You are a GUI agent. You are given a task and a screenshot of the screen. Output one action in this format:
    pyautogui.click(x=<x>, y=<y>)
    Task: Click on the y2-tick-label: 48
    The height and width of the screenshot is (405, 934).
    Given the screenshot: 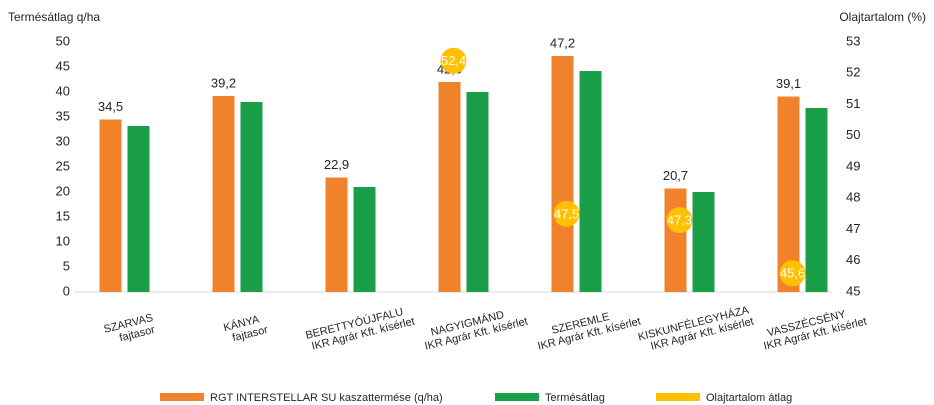 What is the action you would take?
    pyautogui.click(x=853, y=197)
    